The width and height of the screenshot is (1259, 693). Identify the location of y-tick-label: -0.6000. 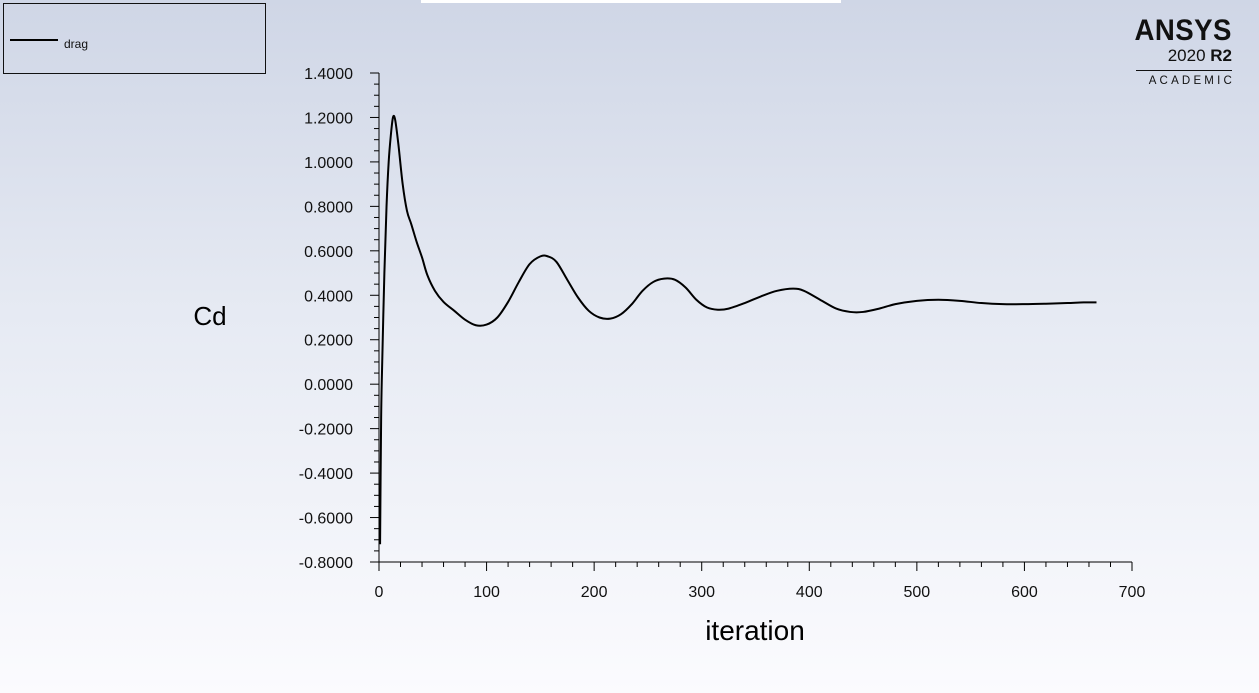
(326, 519).